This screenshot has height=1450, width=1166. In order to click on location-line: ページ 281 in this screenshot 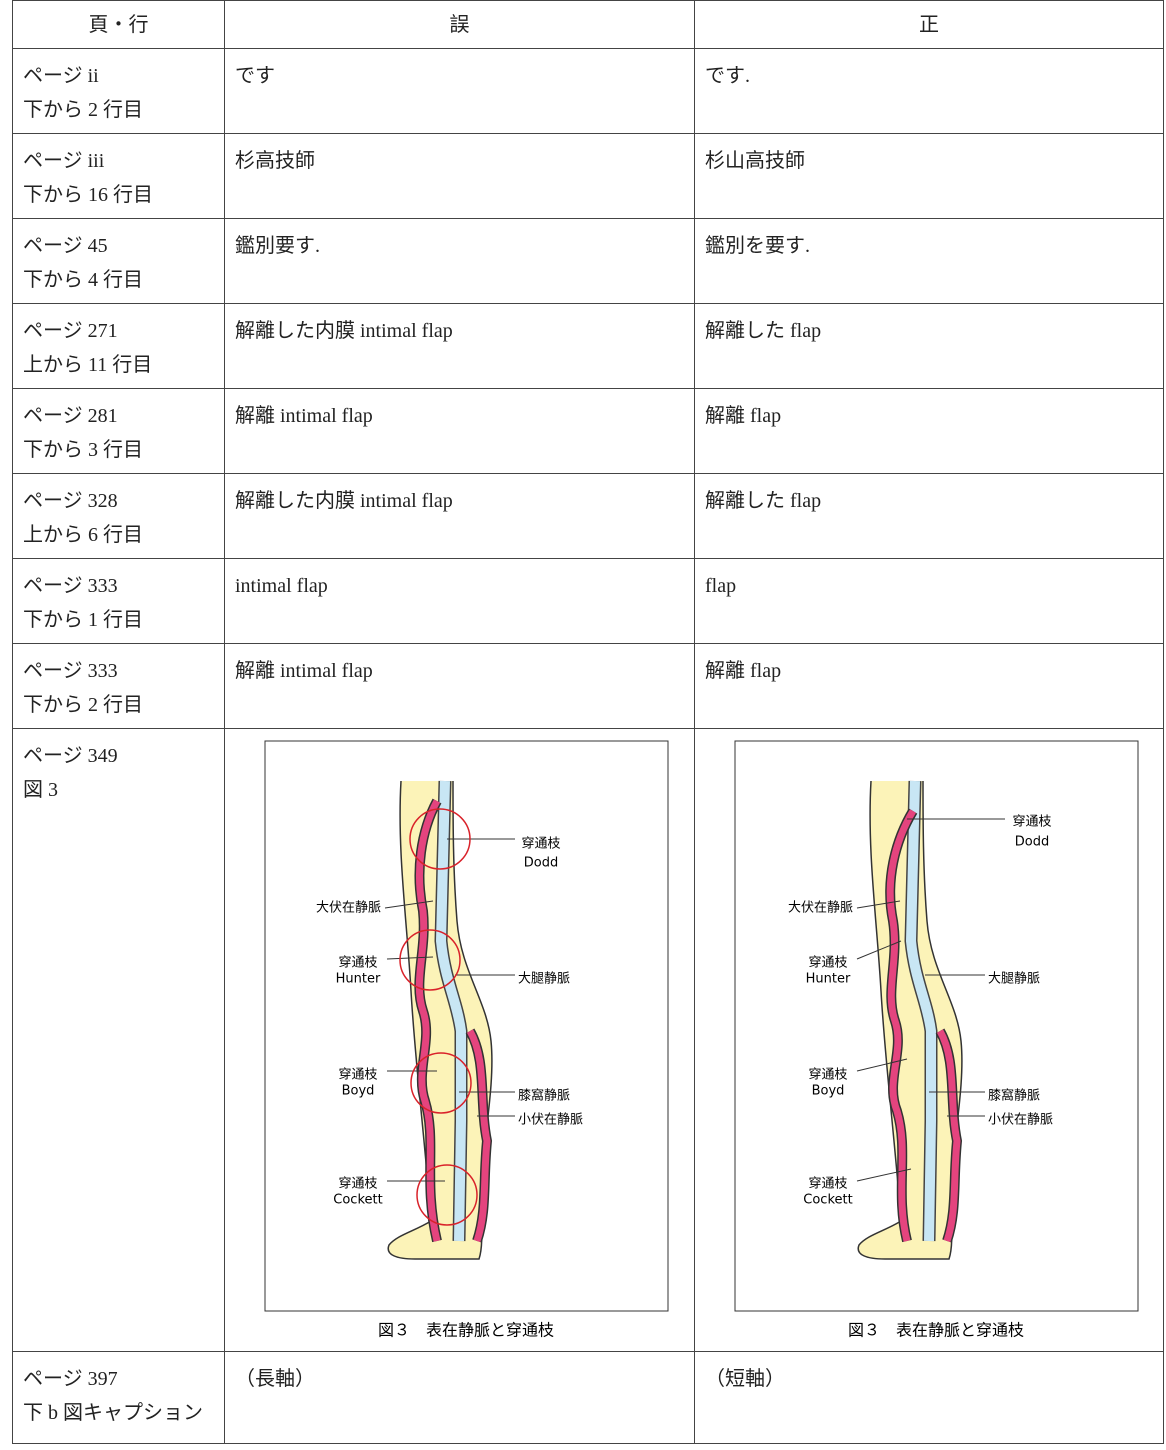, I will do `click(70, 416)`.